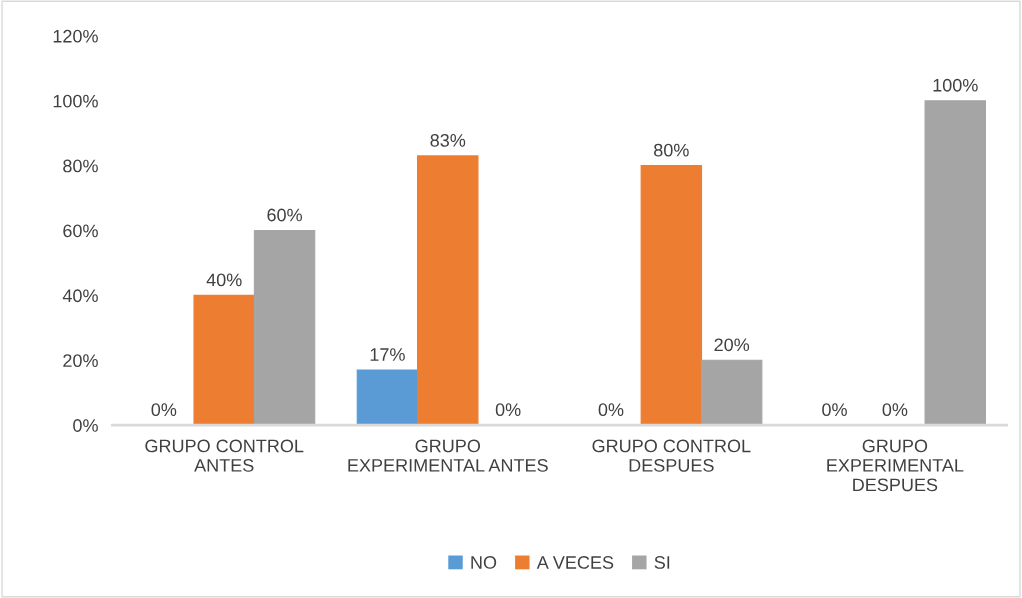  What do you see at coordinates (284, 215) in the screenshot?
I see `data-label: 60%` at bounding box center [284, 215].